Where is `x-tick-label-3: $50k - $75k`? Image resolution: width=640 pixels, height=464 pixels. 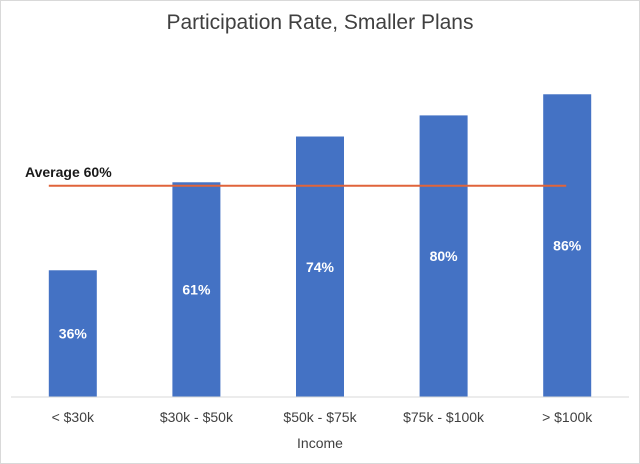
x-tick-label-3: $50k - $75k is located at coordinates (320, 417).